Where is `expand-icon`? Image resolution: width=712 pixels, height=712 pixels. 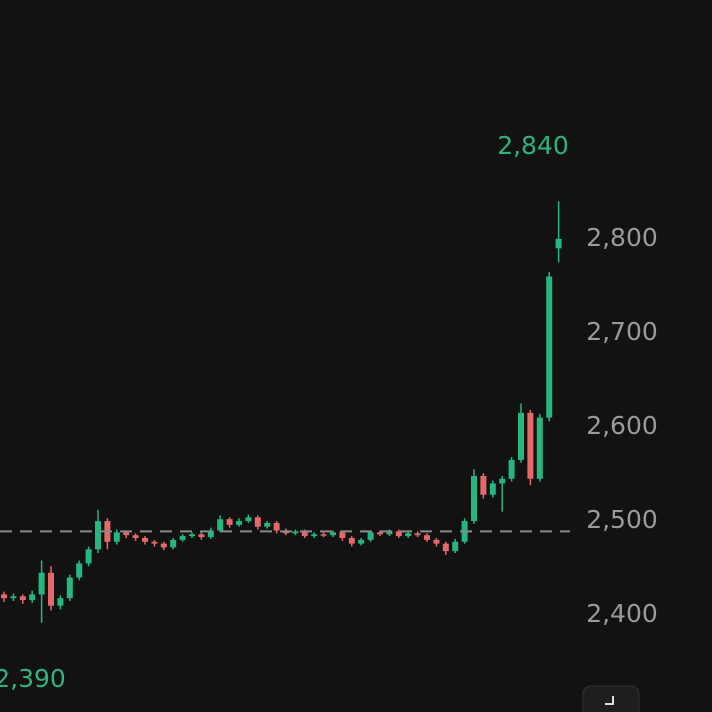
expand-icon is located at coordinates (611, 698).